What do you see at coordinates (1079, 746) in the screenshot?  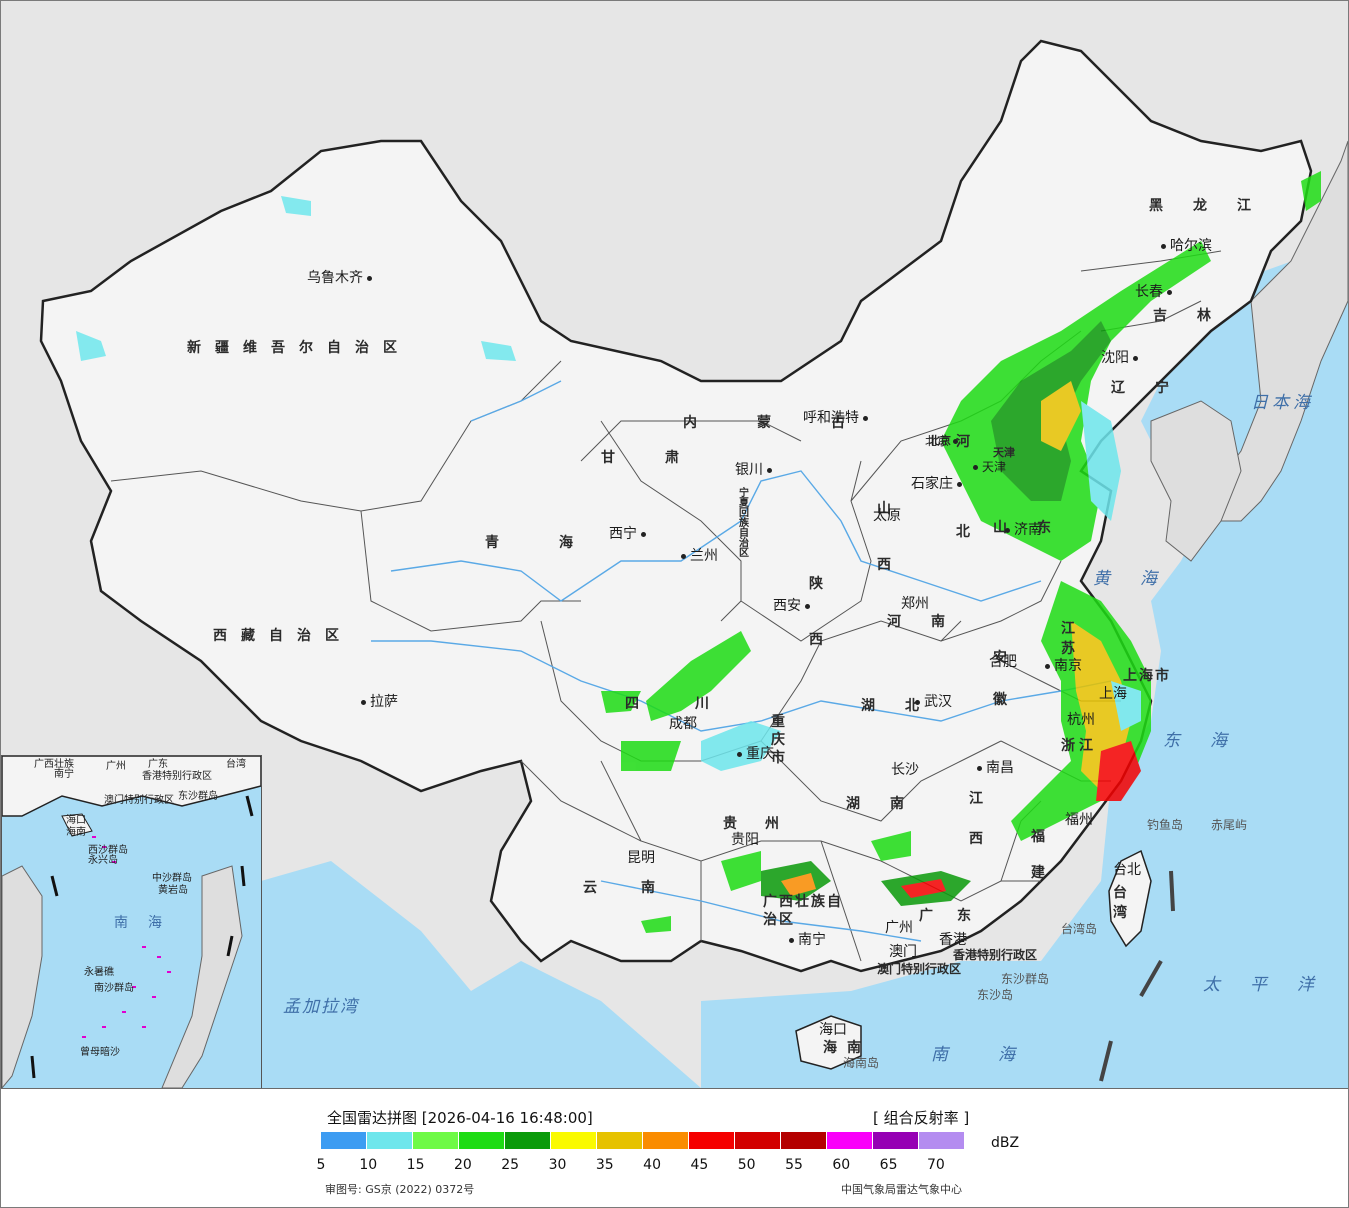 I see `province-label-zhejiang: 浙江` at bounding box center [1079, 746].